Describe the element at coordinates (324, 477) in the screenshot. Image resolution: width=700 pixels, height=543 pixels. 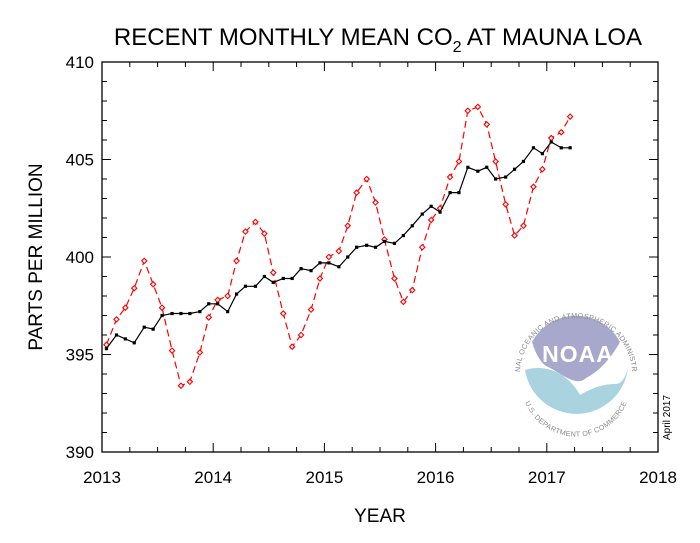
I see `x-tick-label: 2015` at that location.